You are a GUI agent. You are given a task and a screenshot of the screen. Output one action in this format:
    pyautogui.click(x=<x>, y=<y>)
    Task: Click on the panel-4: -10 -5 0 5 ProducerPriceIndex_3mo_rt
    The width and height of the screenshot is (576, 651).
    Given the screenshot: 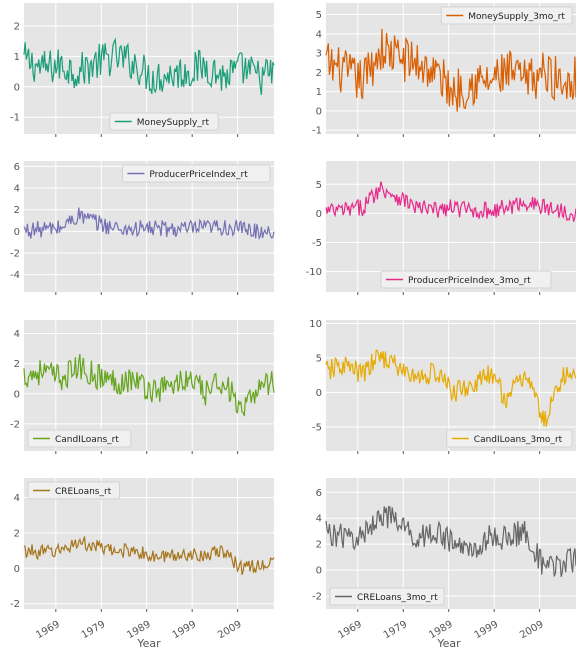 What is the action you would take?
    pyautogui.click(x=441, y=228)
    